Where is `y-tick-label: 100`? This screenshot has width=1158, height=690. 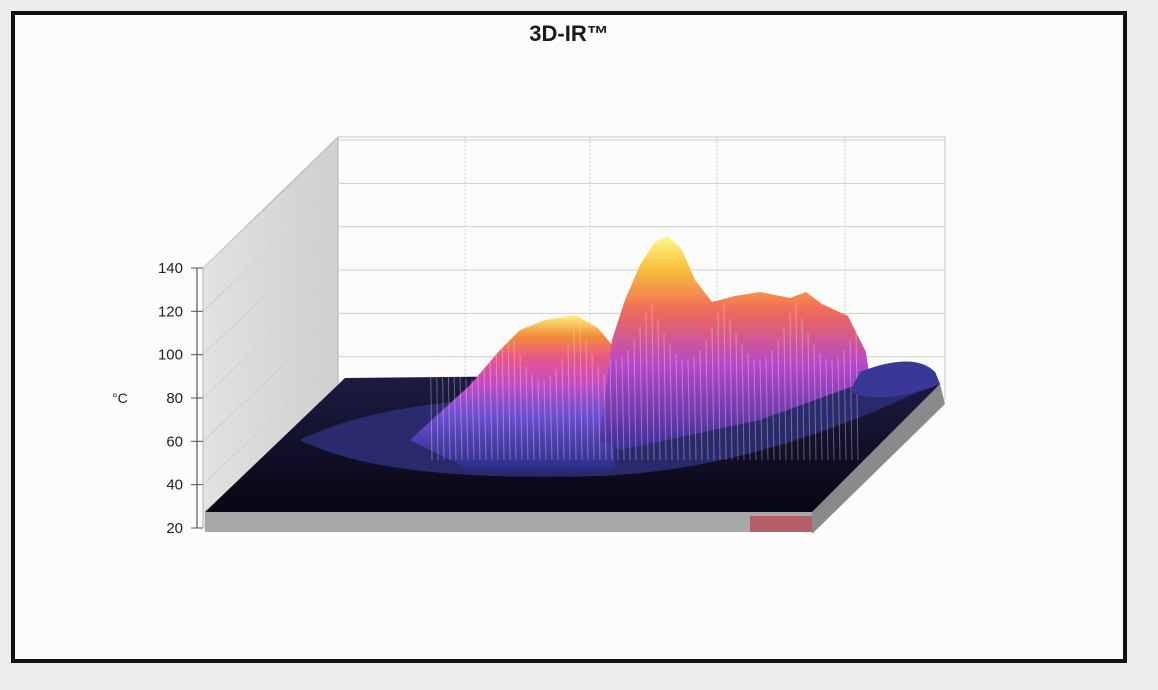
y-tick-label: 100 is located at coordinates (170, 355).